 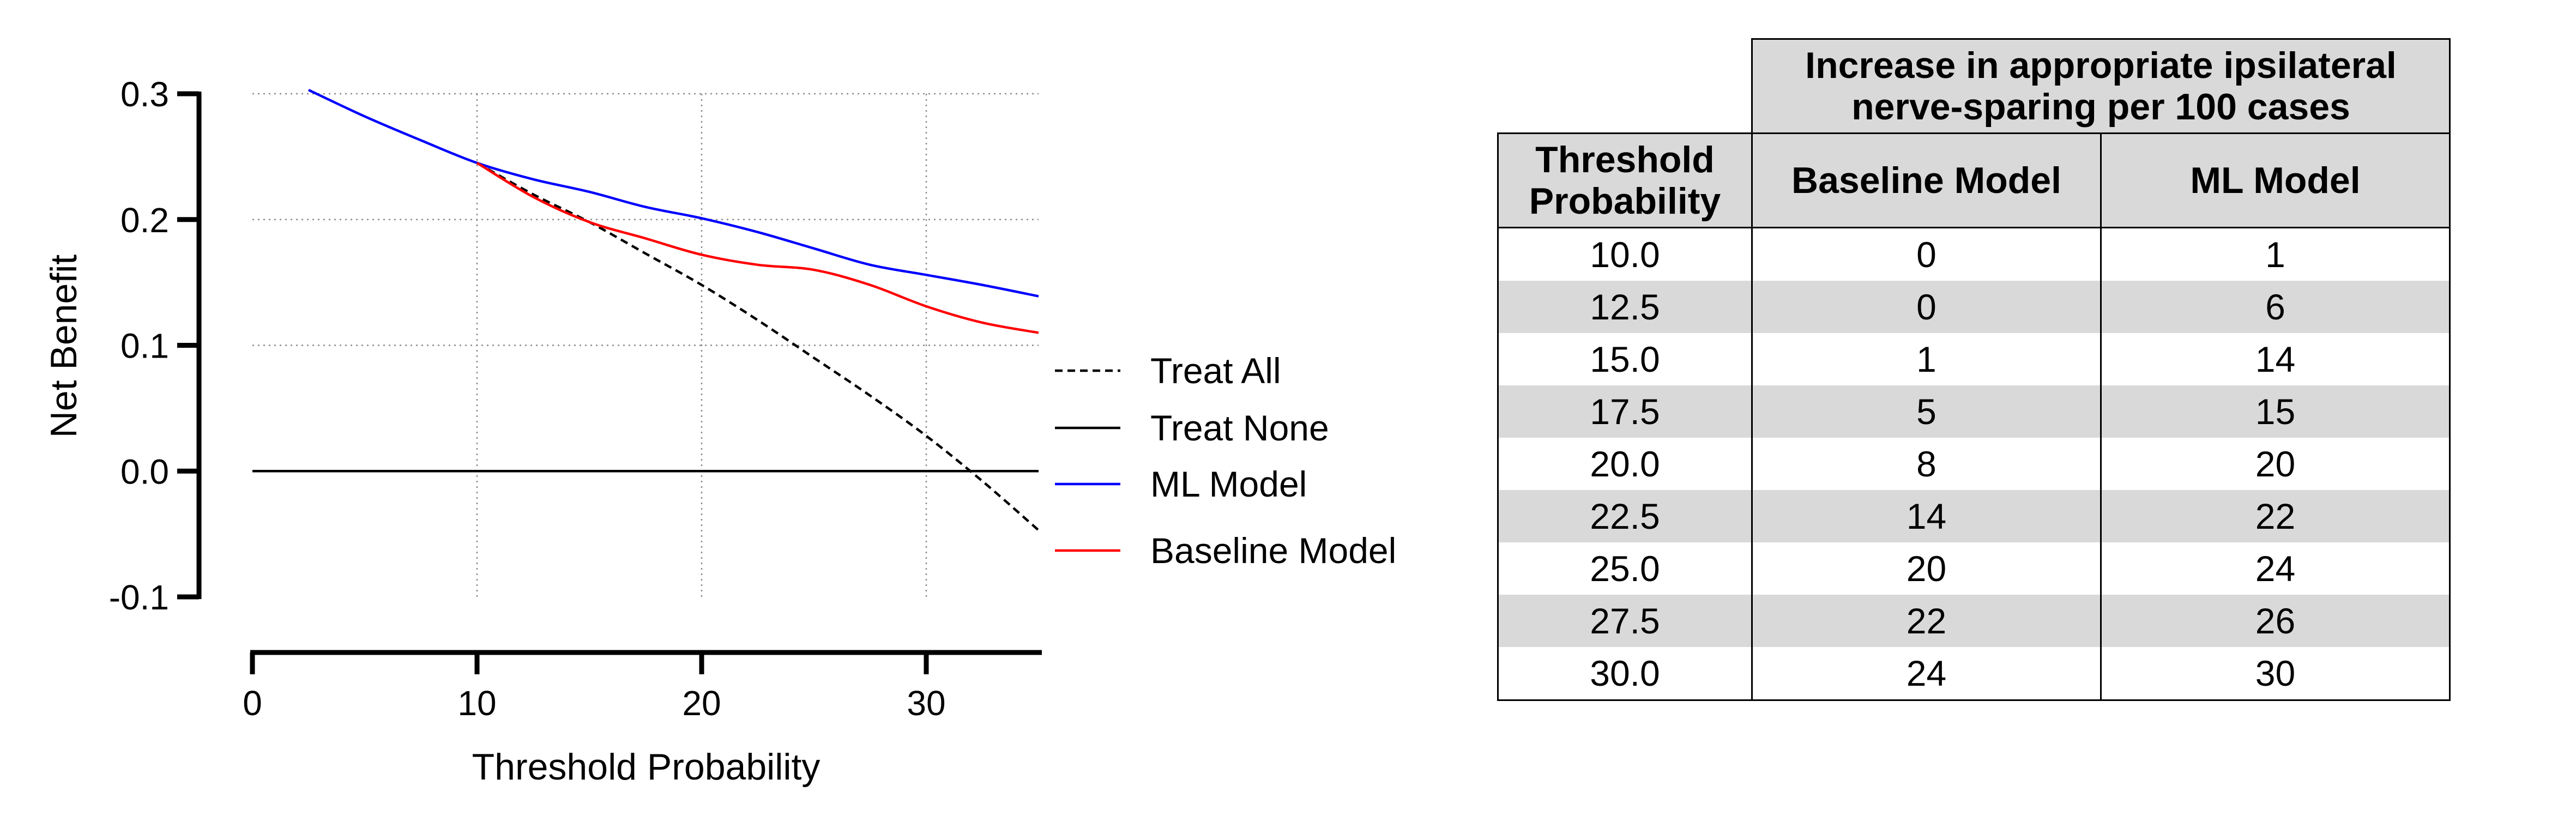 I want to click on table-row: 30.0 24 30, so click(x=1974, y=674).